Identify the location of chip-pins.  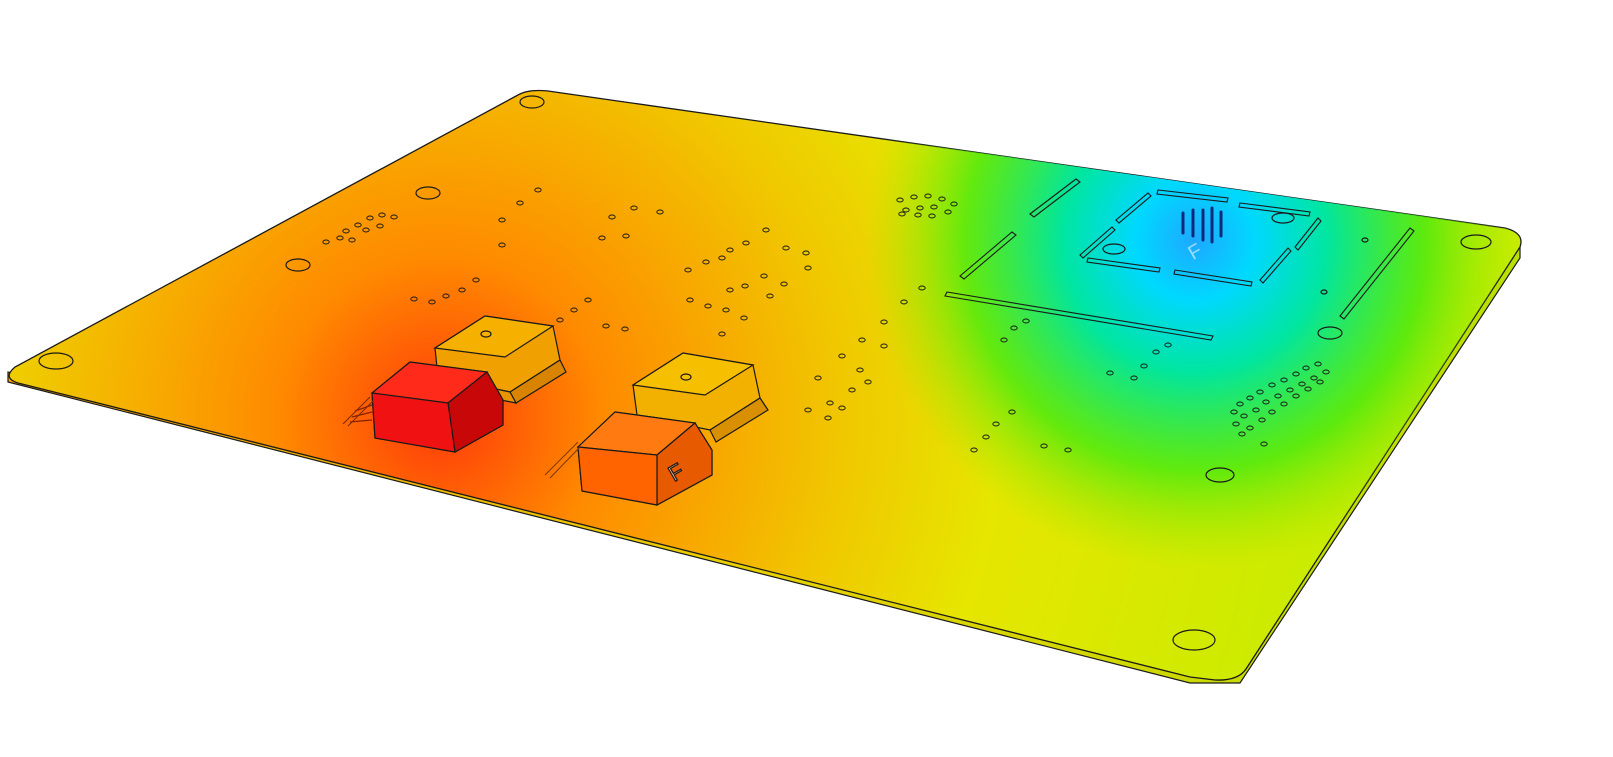
(1202, 225).